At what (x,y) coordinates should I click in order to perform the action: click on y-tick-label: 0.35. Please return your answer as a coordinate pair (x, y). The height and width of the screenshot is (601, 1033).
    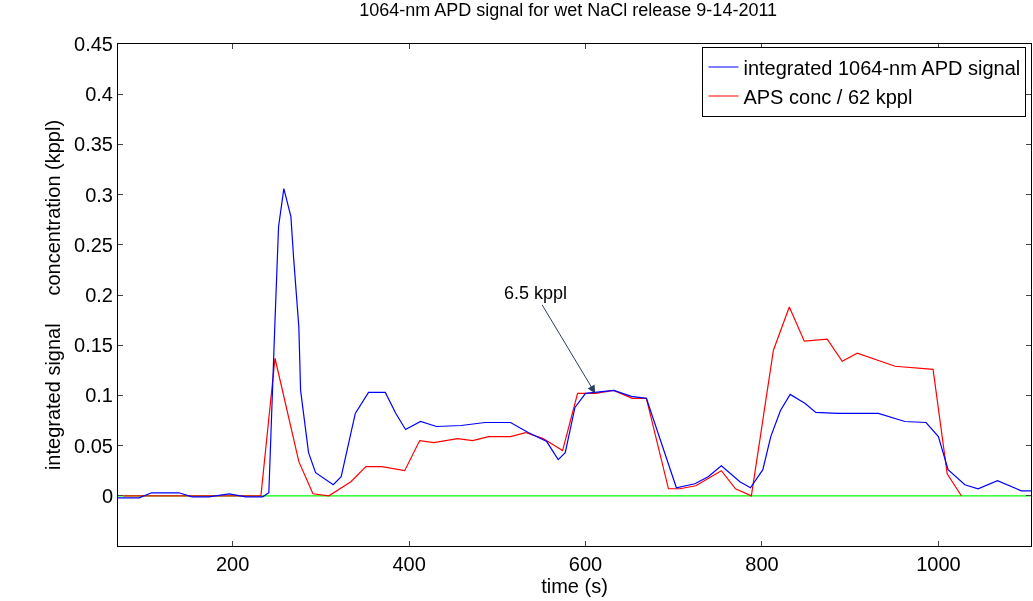
    Looking at the image, I should click on (93, 144).